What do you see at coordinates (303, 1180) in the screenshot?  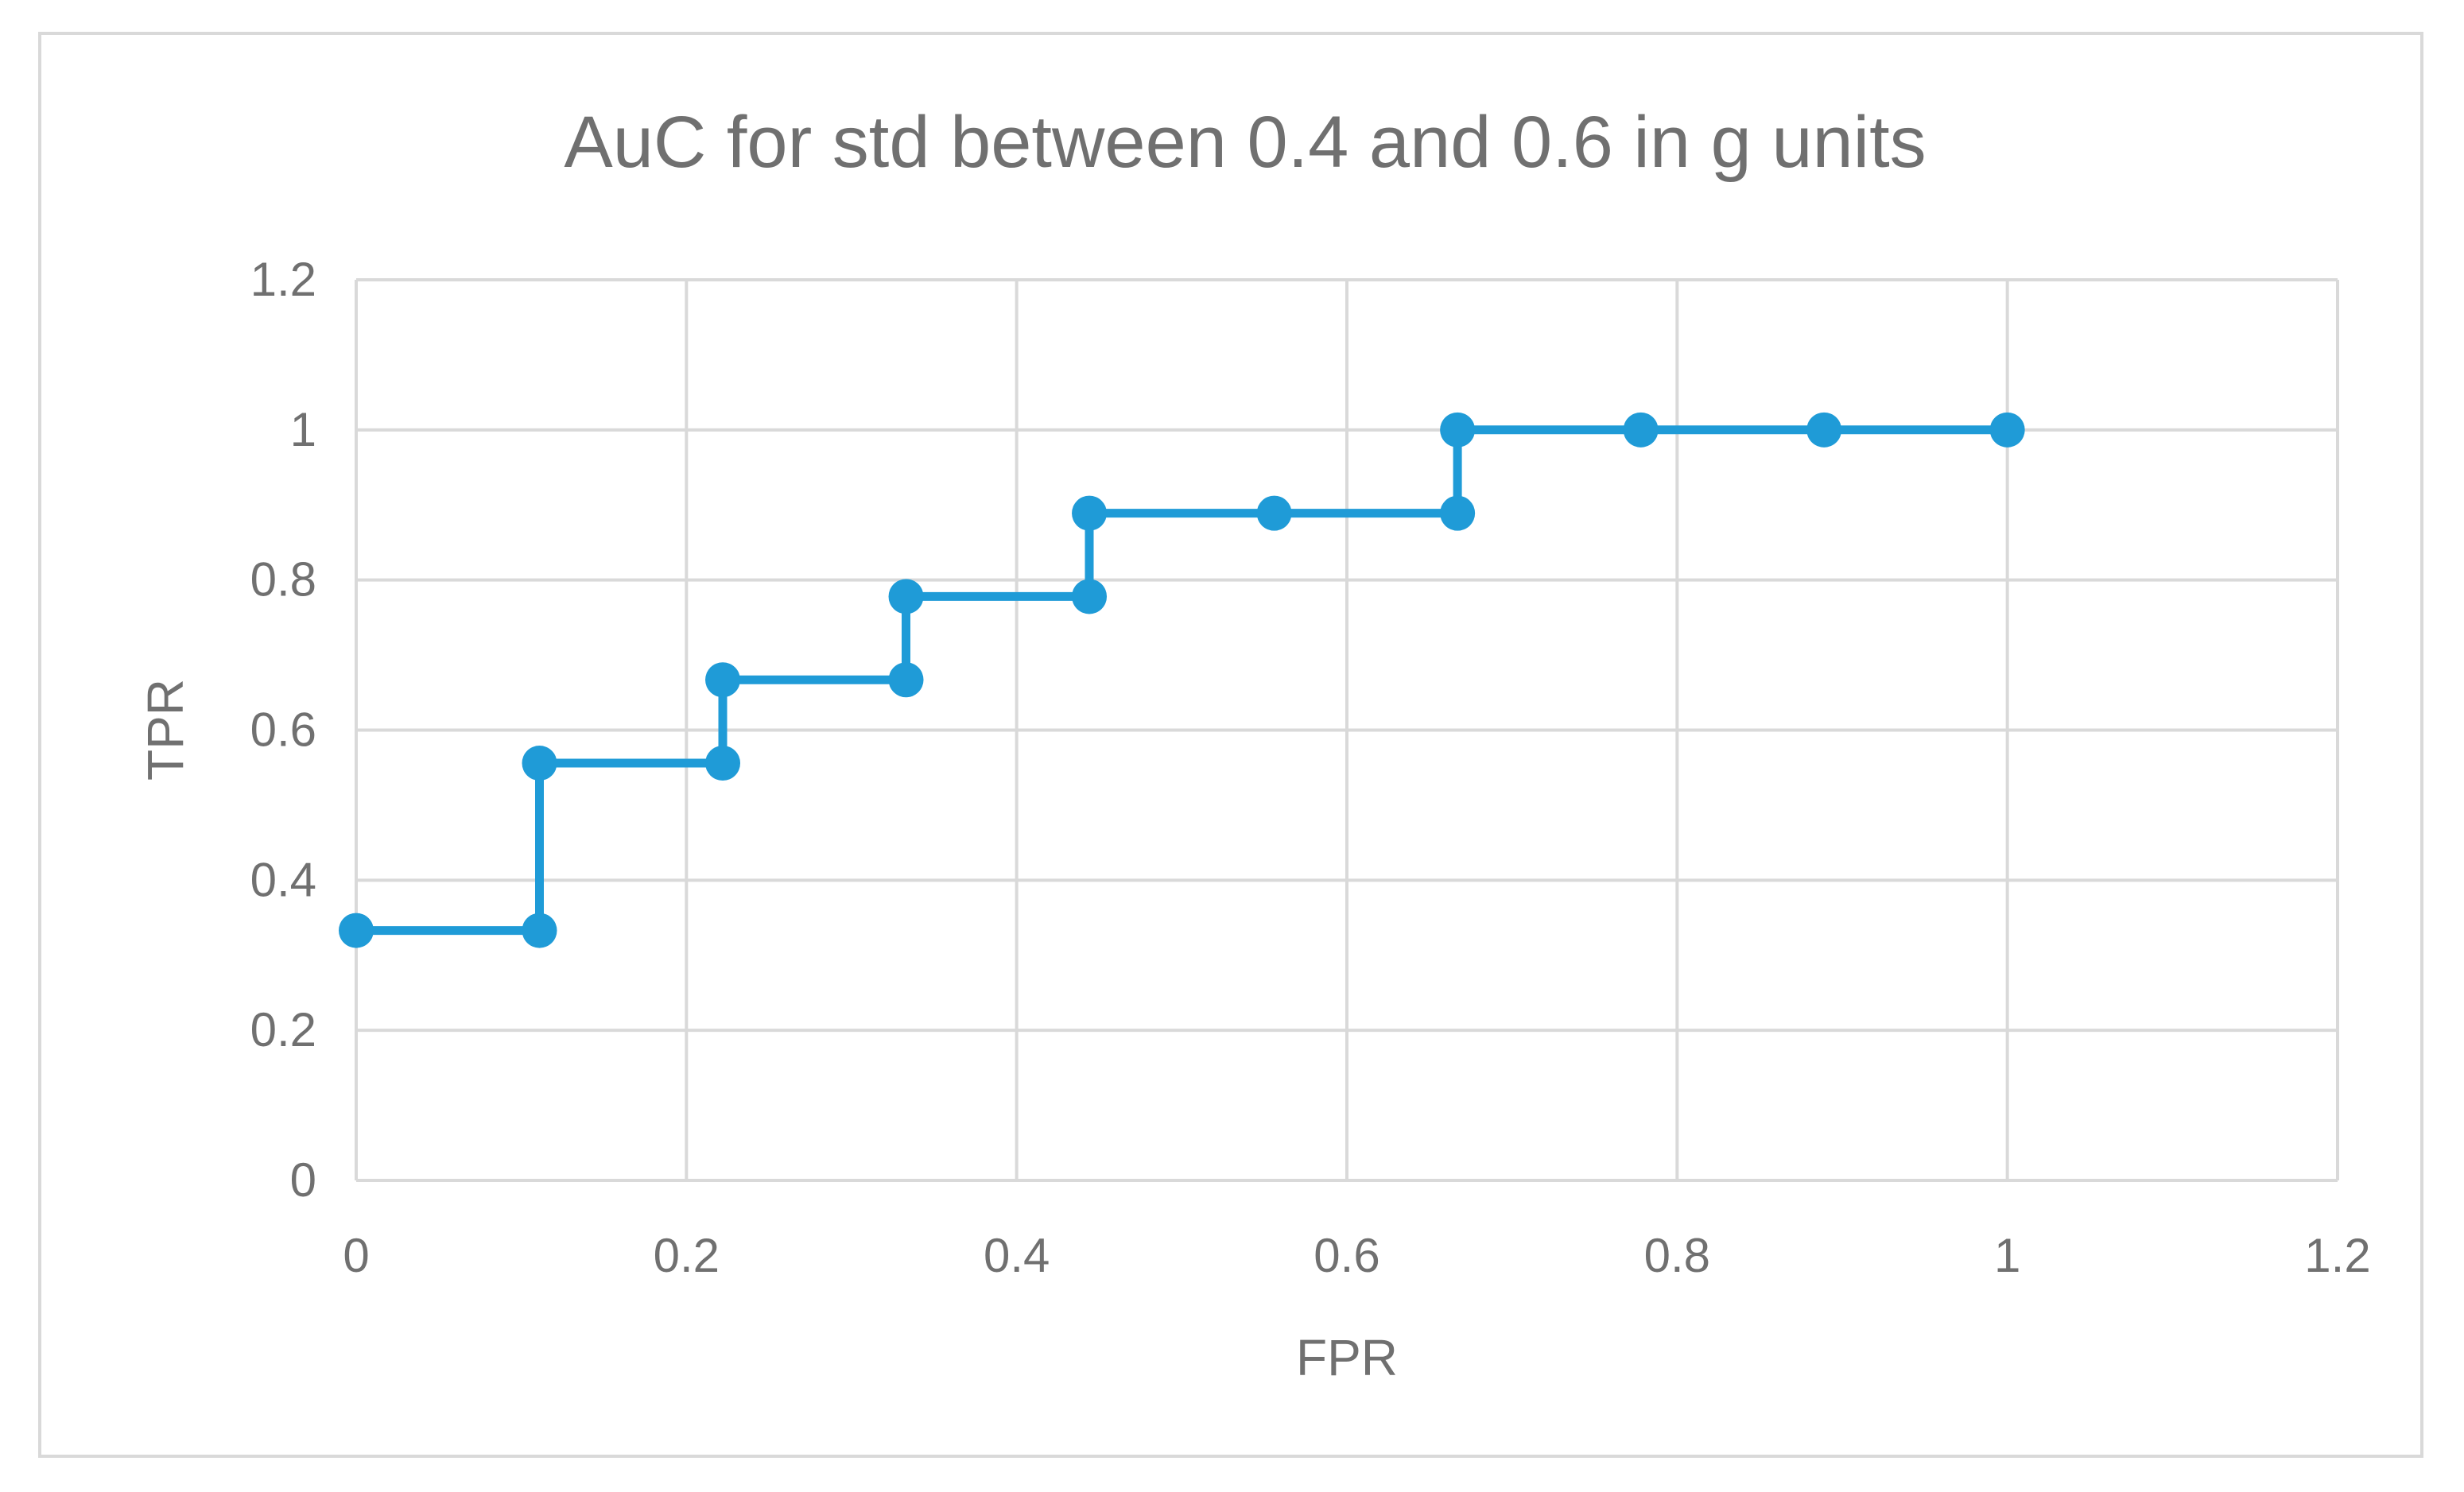 I see `y-tick-label: 0` at bounding box center [303, 1180].